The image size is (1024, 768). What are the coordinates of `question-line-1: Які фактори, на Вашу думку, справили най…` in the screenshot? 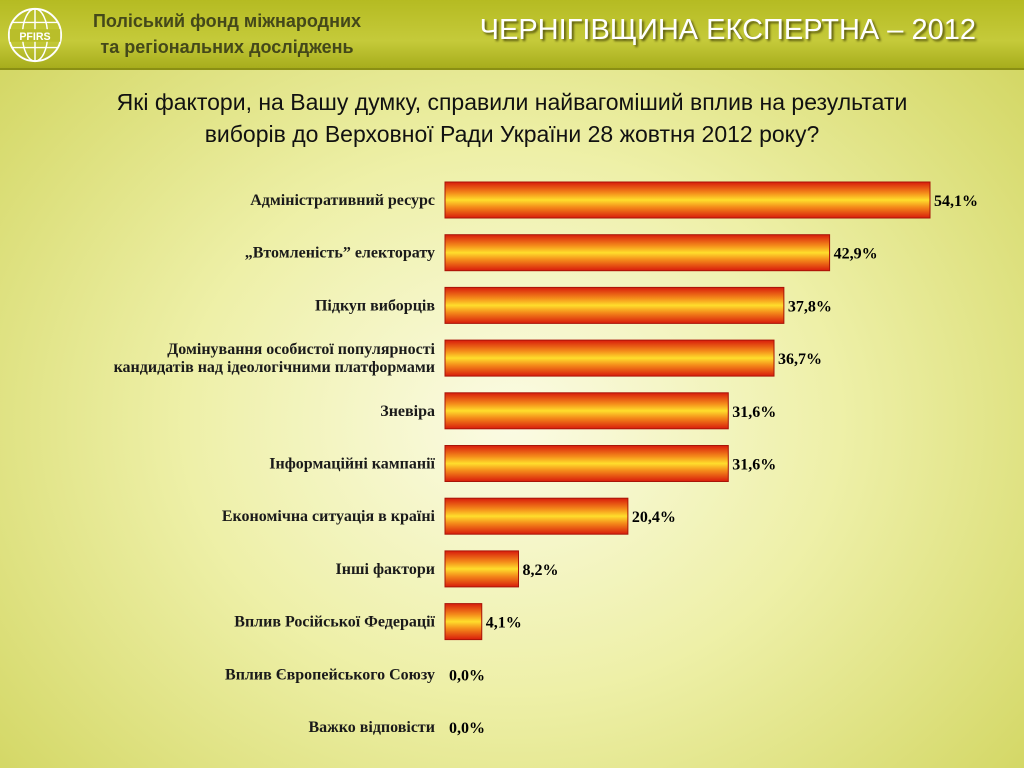 It's located at (512, 102).